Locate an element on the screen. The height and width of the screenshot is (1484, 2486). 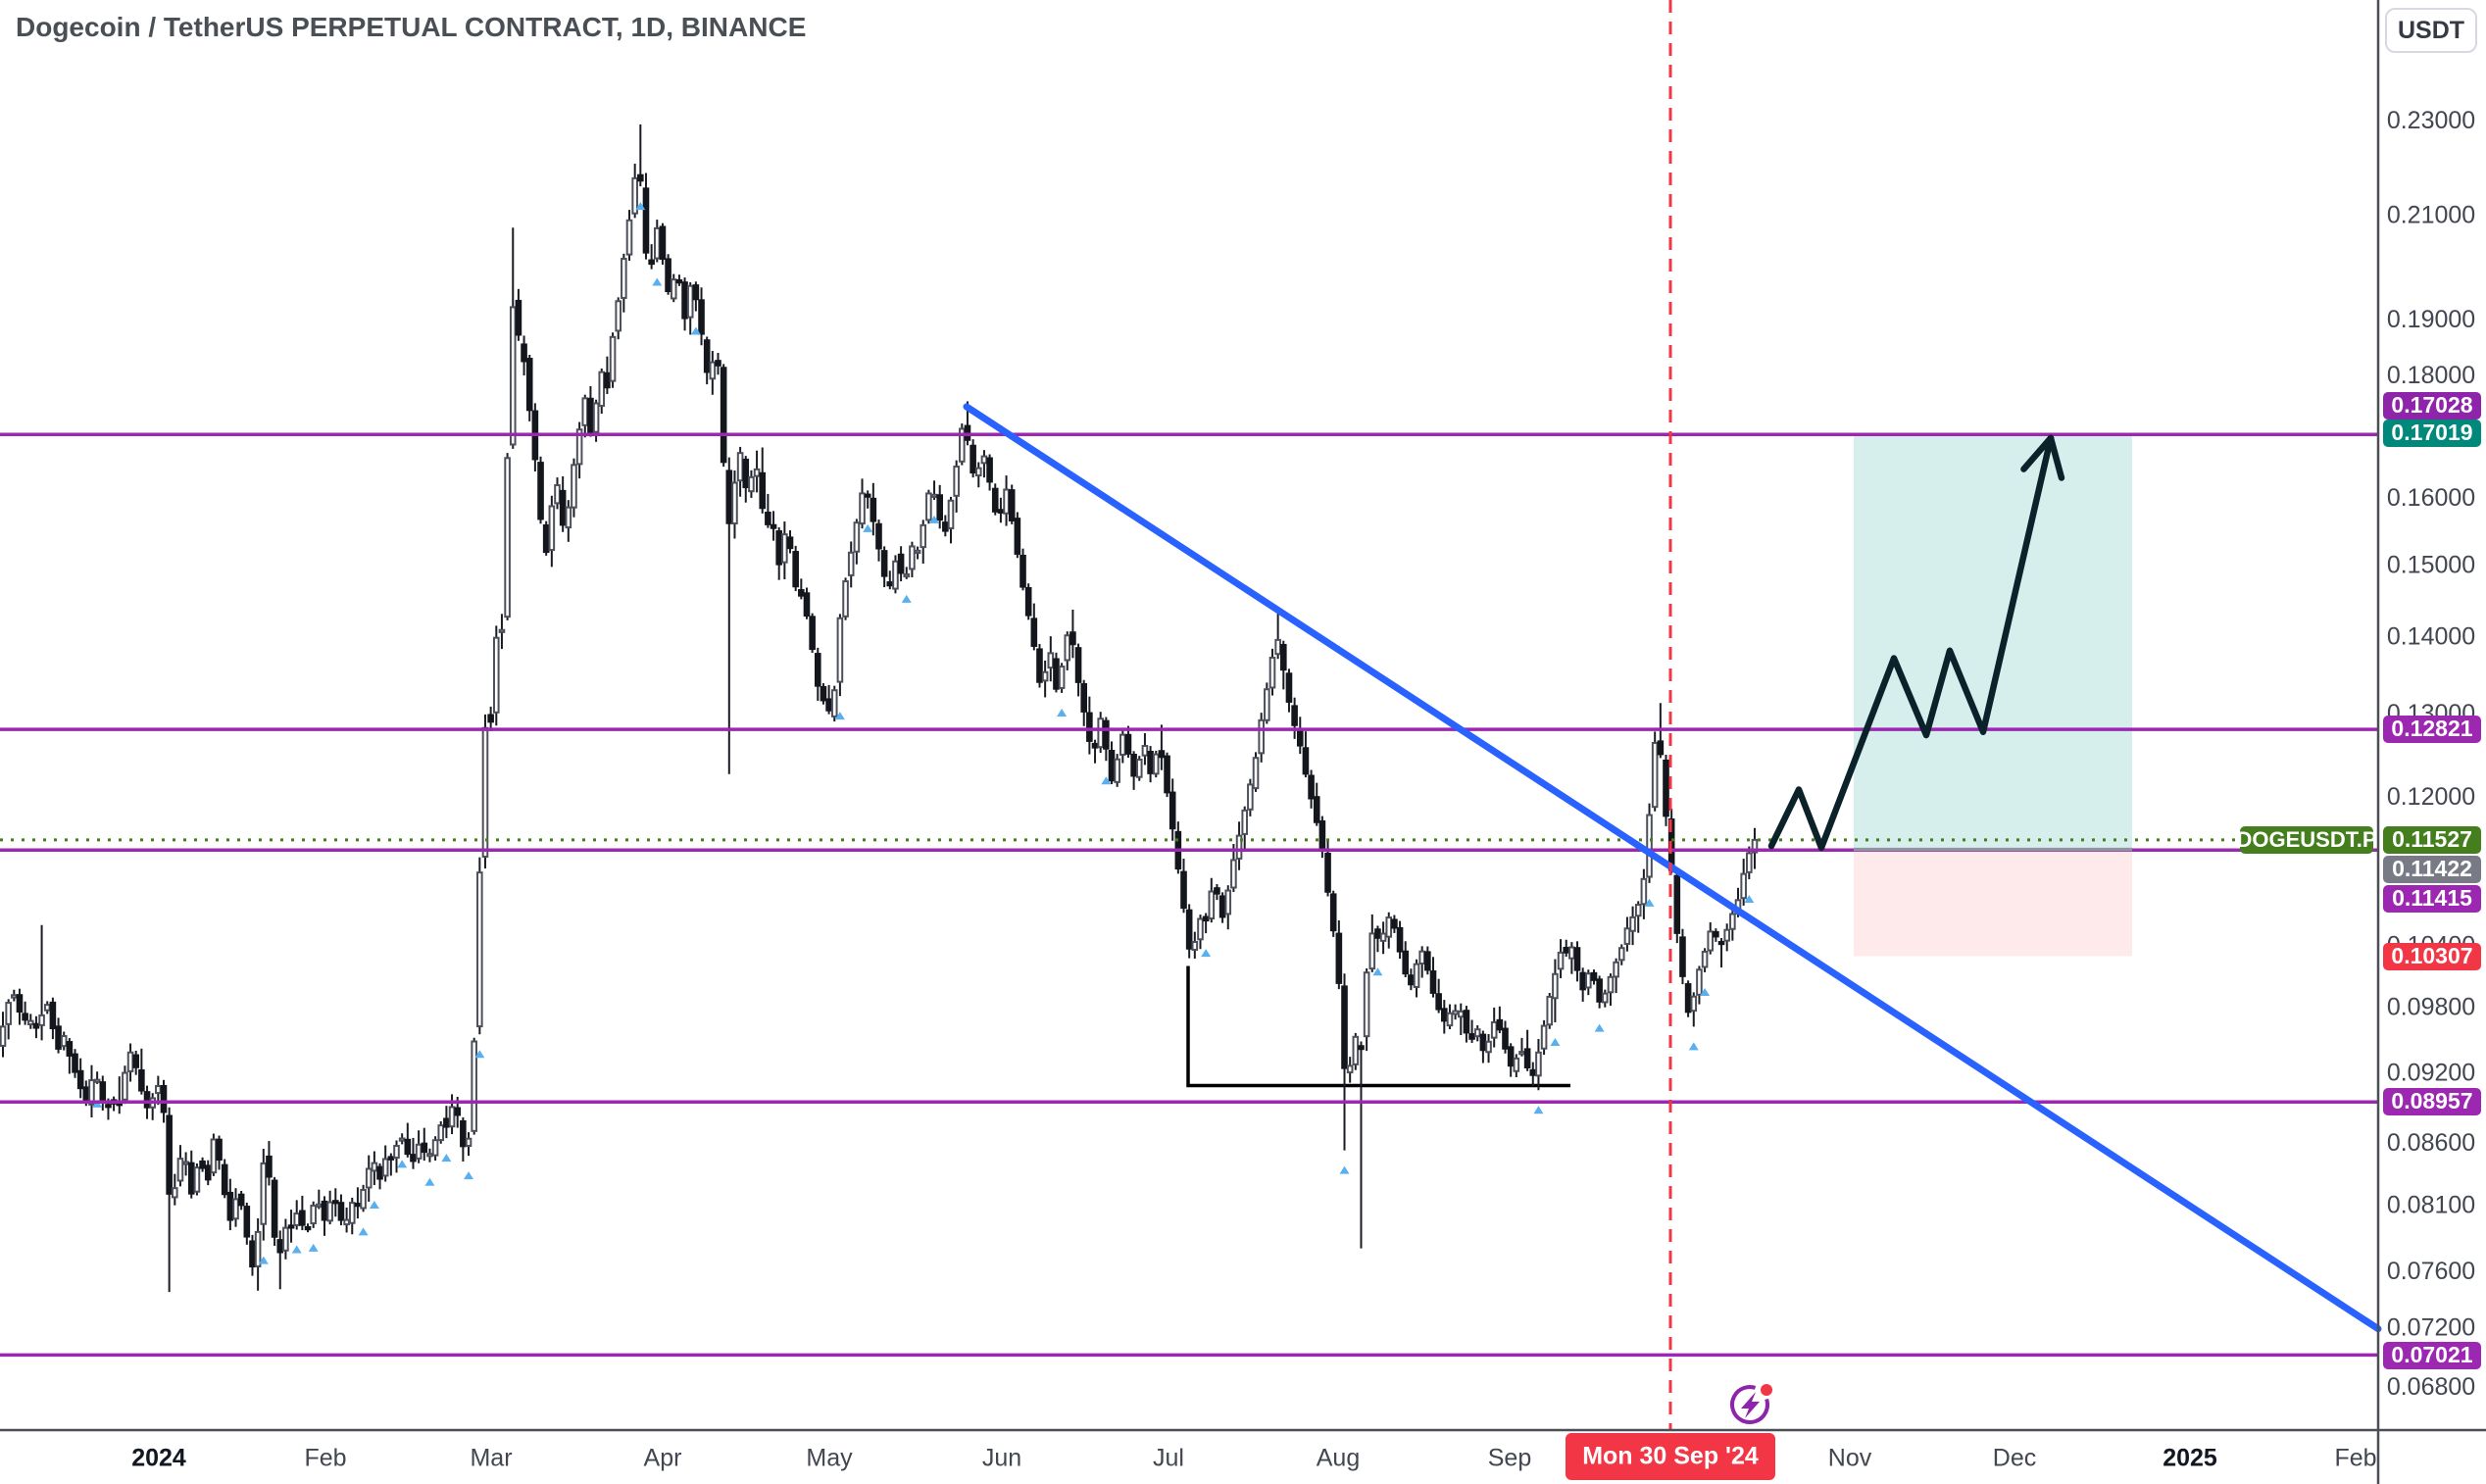
level-badge is located at coordinates (2432, 1355).